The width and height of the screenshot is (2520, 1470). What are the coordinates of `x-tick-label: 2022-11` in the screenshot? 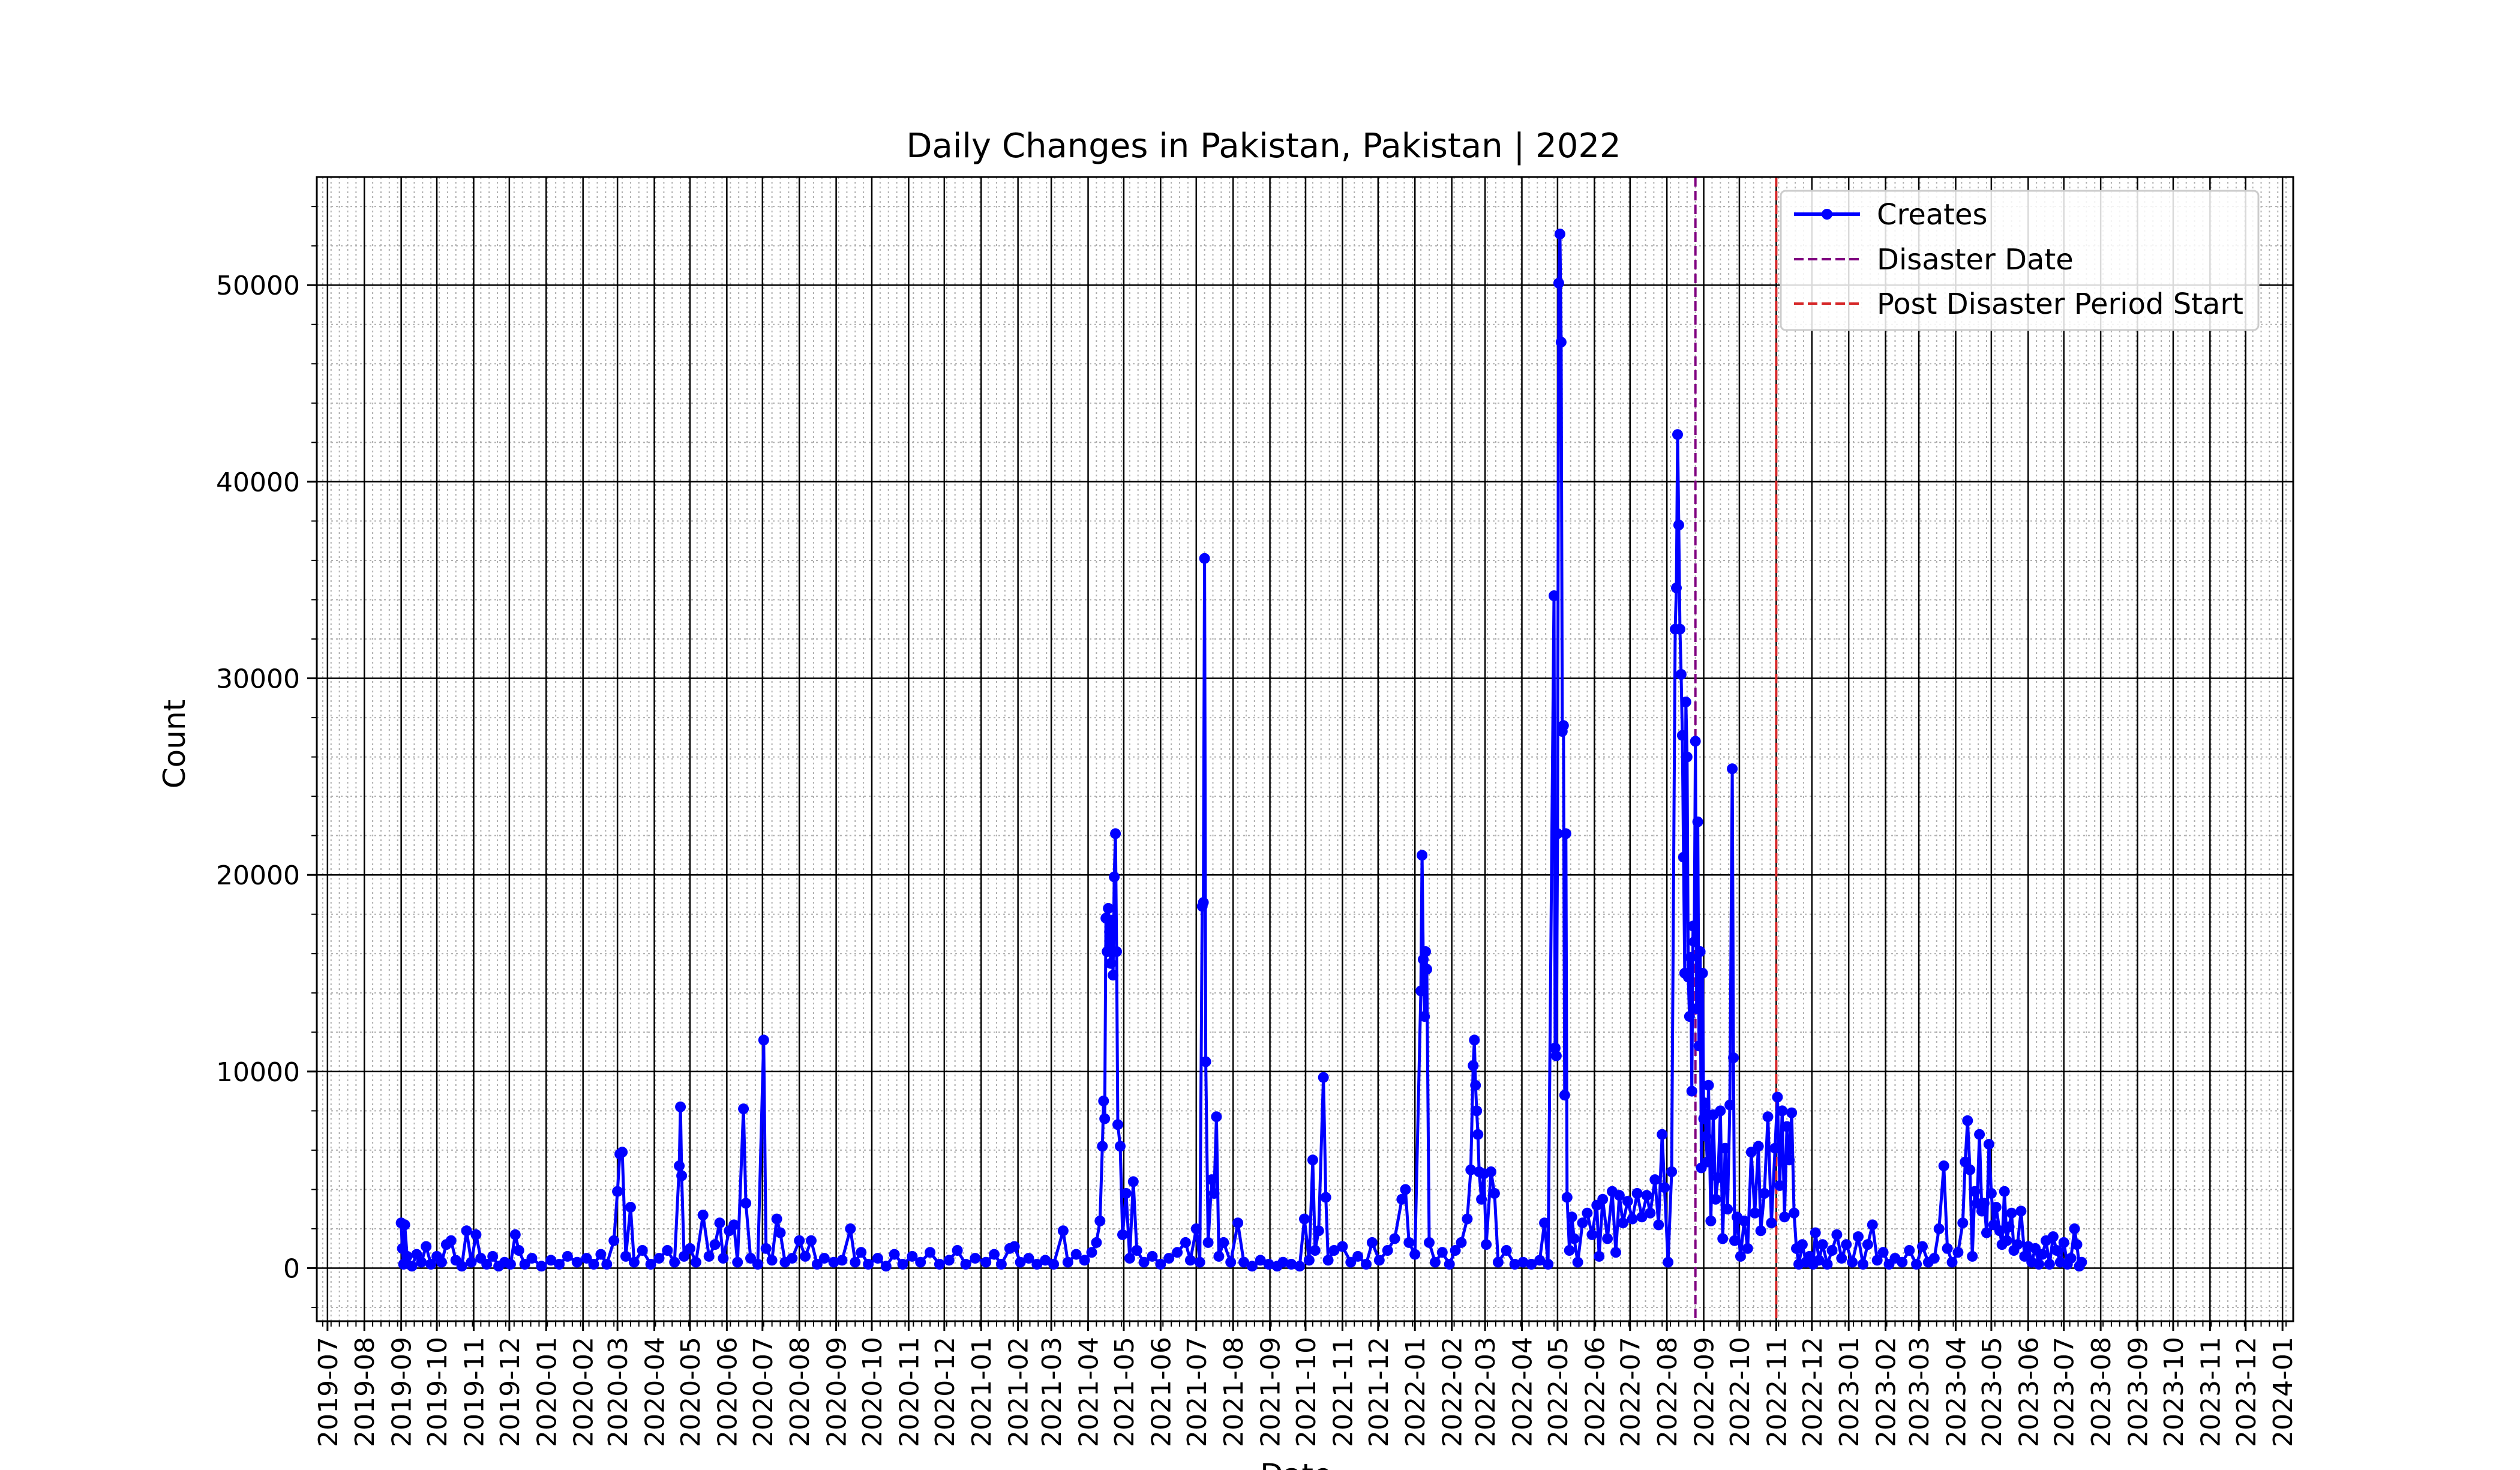 It's located at (1777, 1392).